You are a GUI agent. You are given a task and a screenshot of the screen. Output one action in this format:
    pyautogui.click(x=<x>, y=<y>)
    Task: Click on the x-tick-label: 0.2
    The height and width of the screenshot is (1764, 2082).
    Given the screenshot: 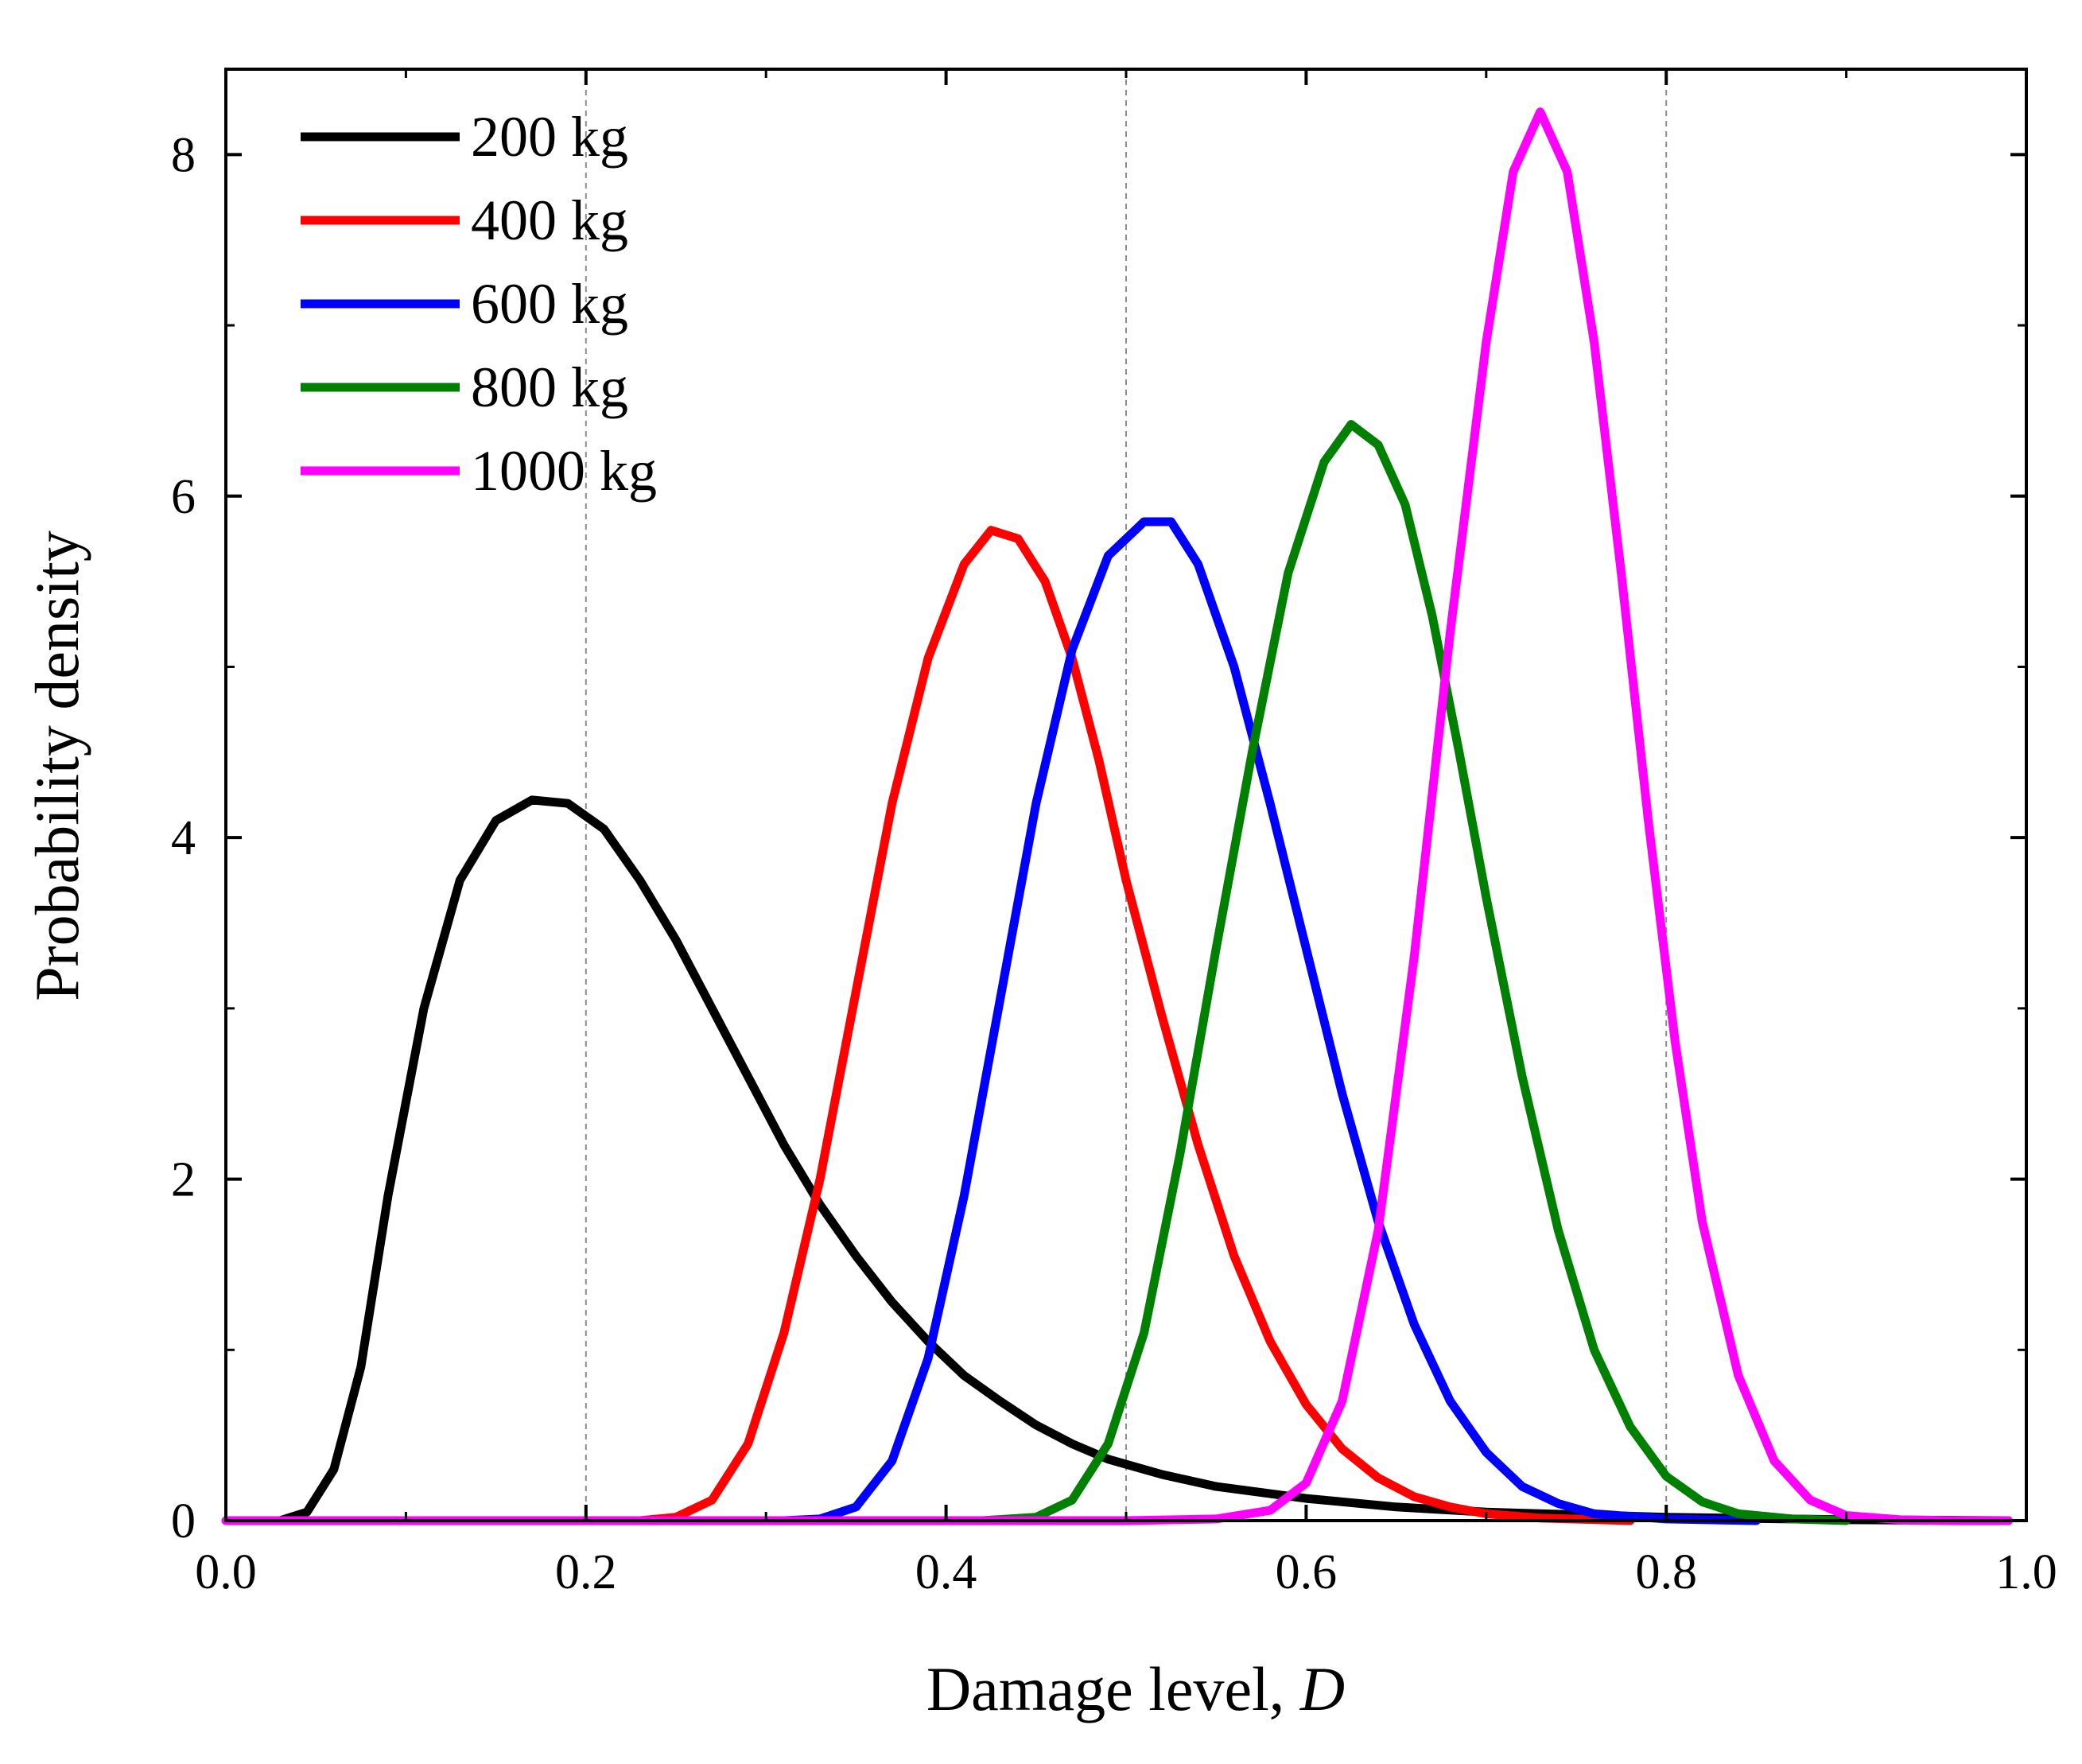 What is the action you would take?
    pyautogui.click(x=586, y=1572)
    